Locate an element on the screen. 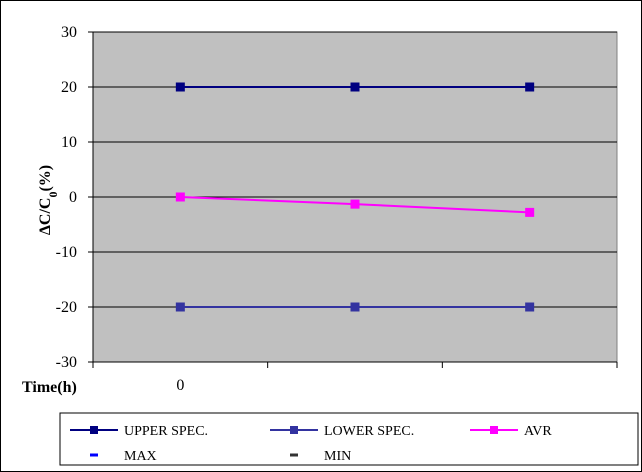  legend-label: LOWER SPEC. is located at coordinates (369, 431).